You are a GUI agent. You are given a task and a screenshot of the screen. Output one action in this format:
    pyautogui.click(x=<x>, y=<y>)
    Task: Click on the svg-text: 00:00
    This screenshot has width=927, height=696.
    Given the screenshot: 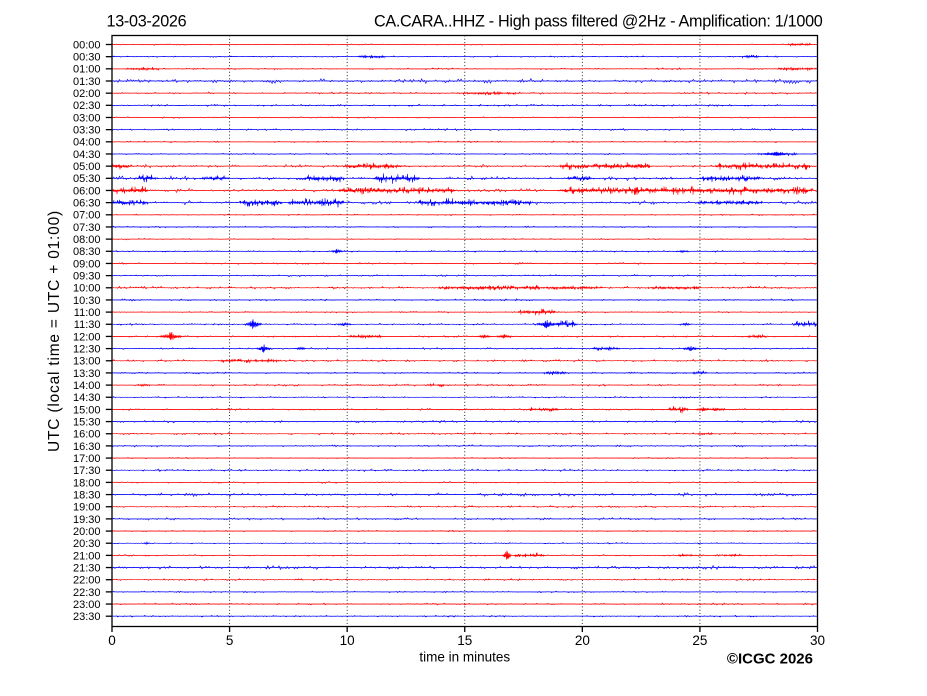 What is the action you would take?
    pyautogui.click(x=87, y=45)
    